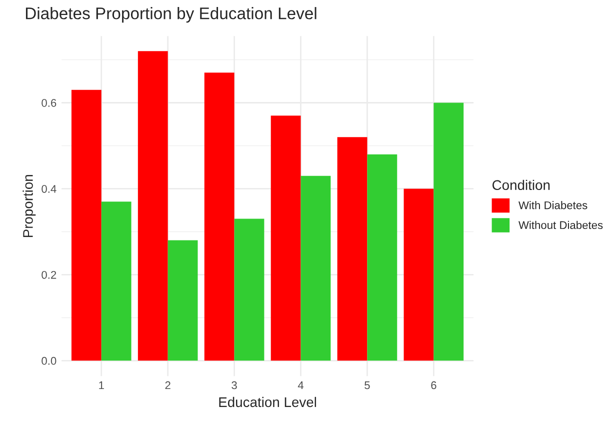  I want to click on chart-title: Diabetes Proportion by Education Level, so click(171, 15).